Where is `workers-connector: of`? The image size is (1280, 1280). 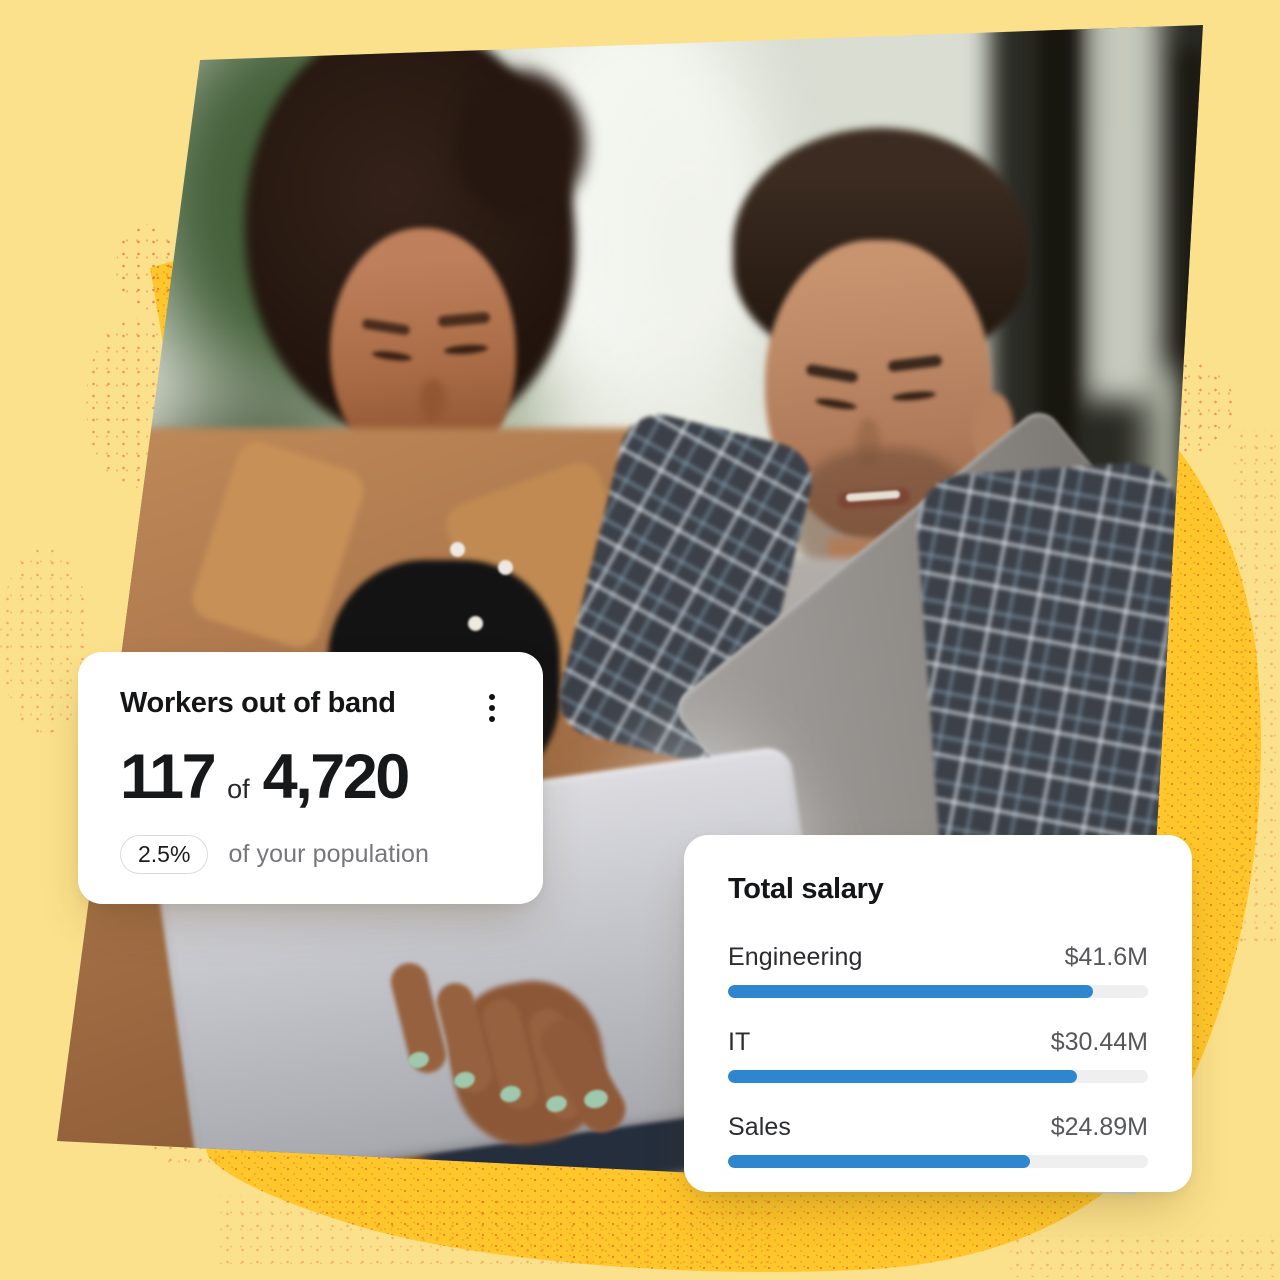
workers-connector: of is located at coordinates (238, 789).